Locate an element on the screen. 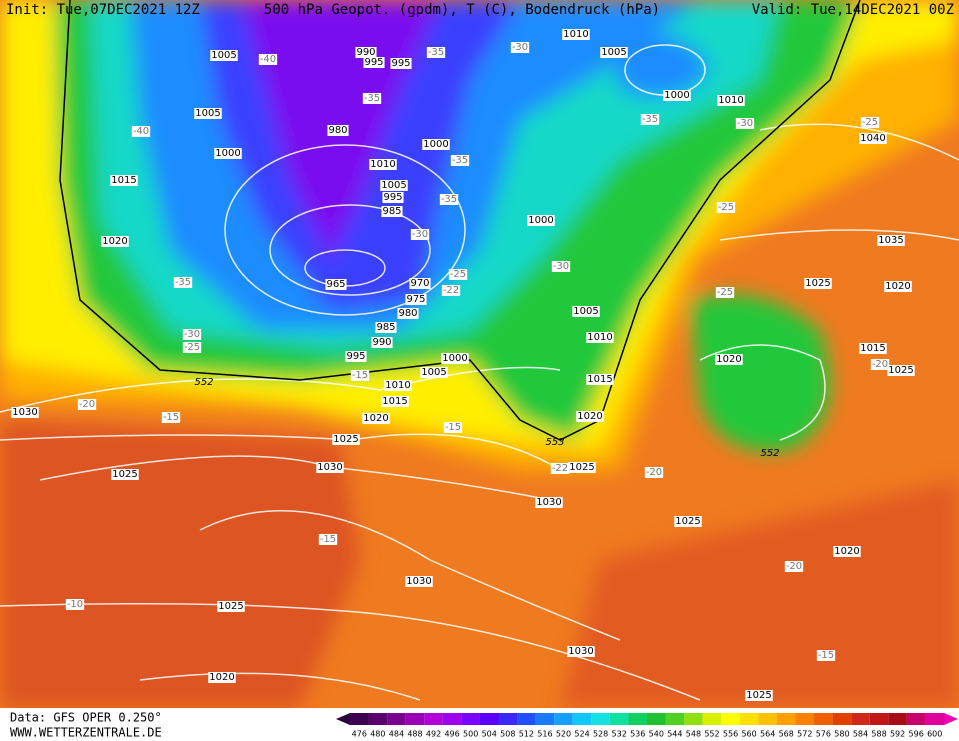 The image size is (959, 741). pressure-label: 1005 is located at coordinates (207, 113).